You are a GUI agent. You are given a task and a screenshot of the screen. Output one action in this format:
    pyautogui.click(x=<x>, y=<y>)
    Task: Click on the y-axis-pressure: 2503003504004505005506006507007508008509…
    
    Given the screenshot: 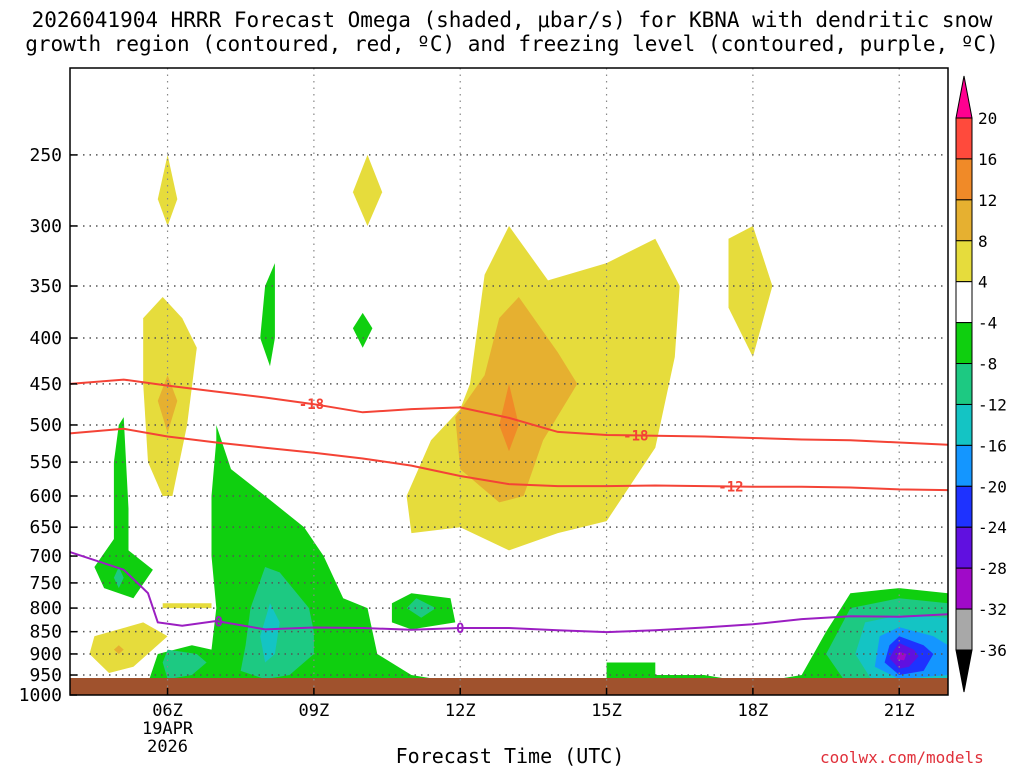 What is the action you would take?
    pyautogui.click(x=48, y=425)
    